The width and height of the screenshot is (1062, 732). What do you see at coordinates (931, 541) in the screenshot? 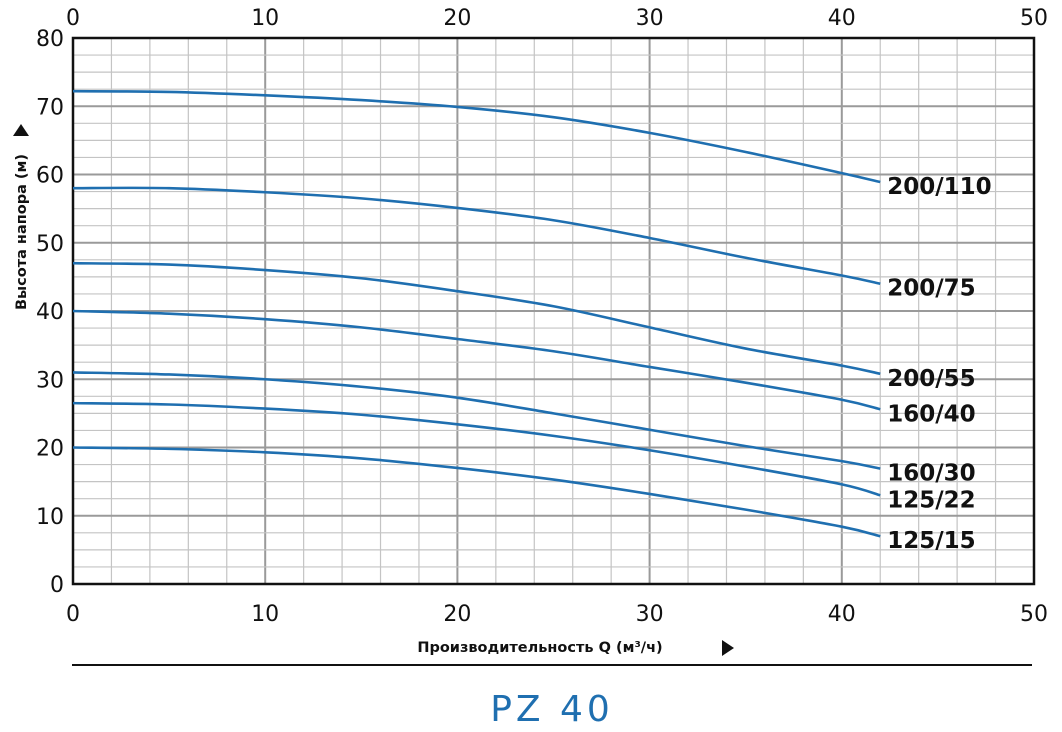
I see `curve-label-125-15: 125/15` at bounding box center [931, 541].